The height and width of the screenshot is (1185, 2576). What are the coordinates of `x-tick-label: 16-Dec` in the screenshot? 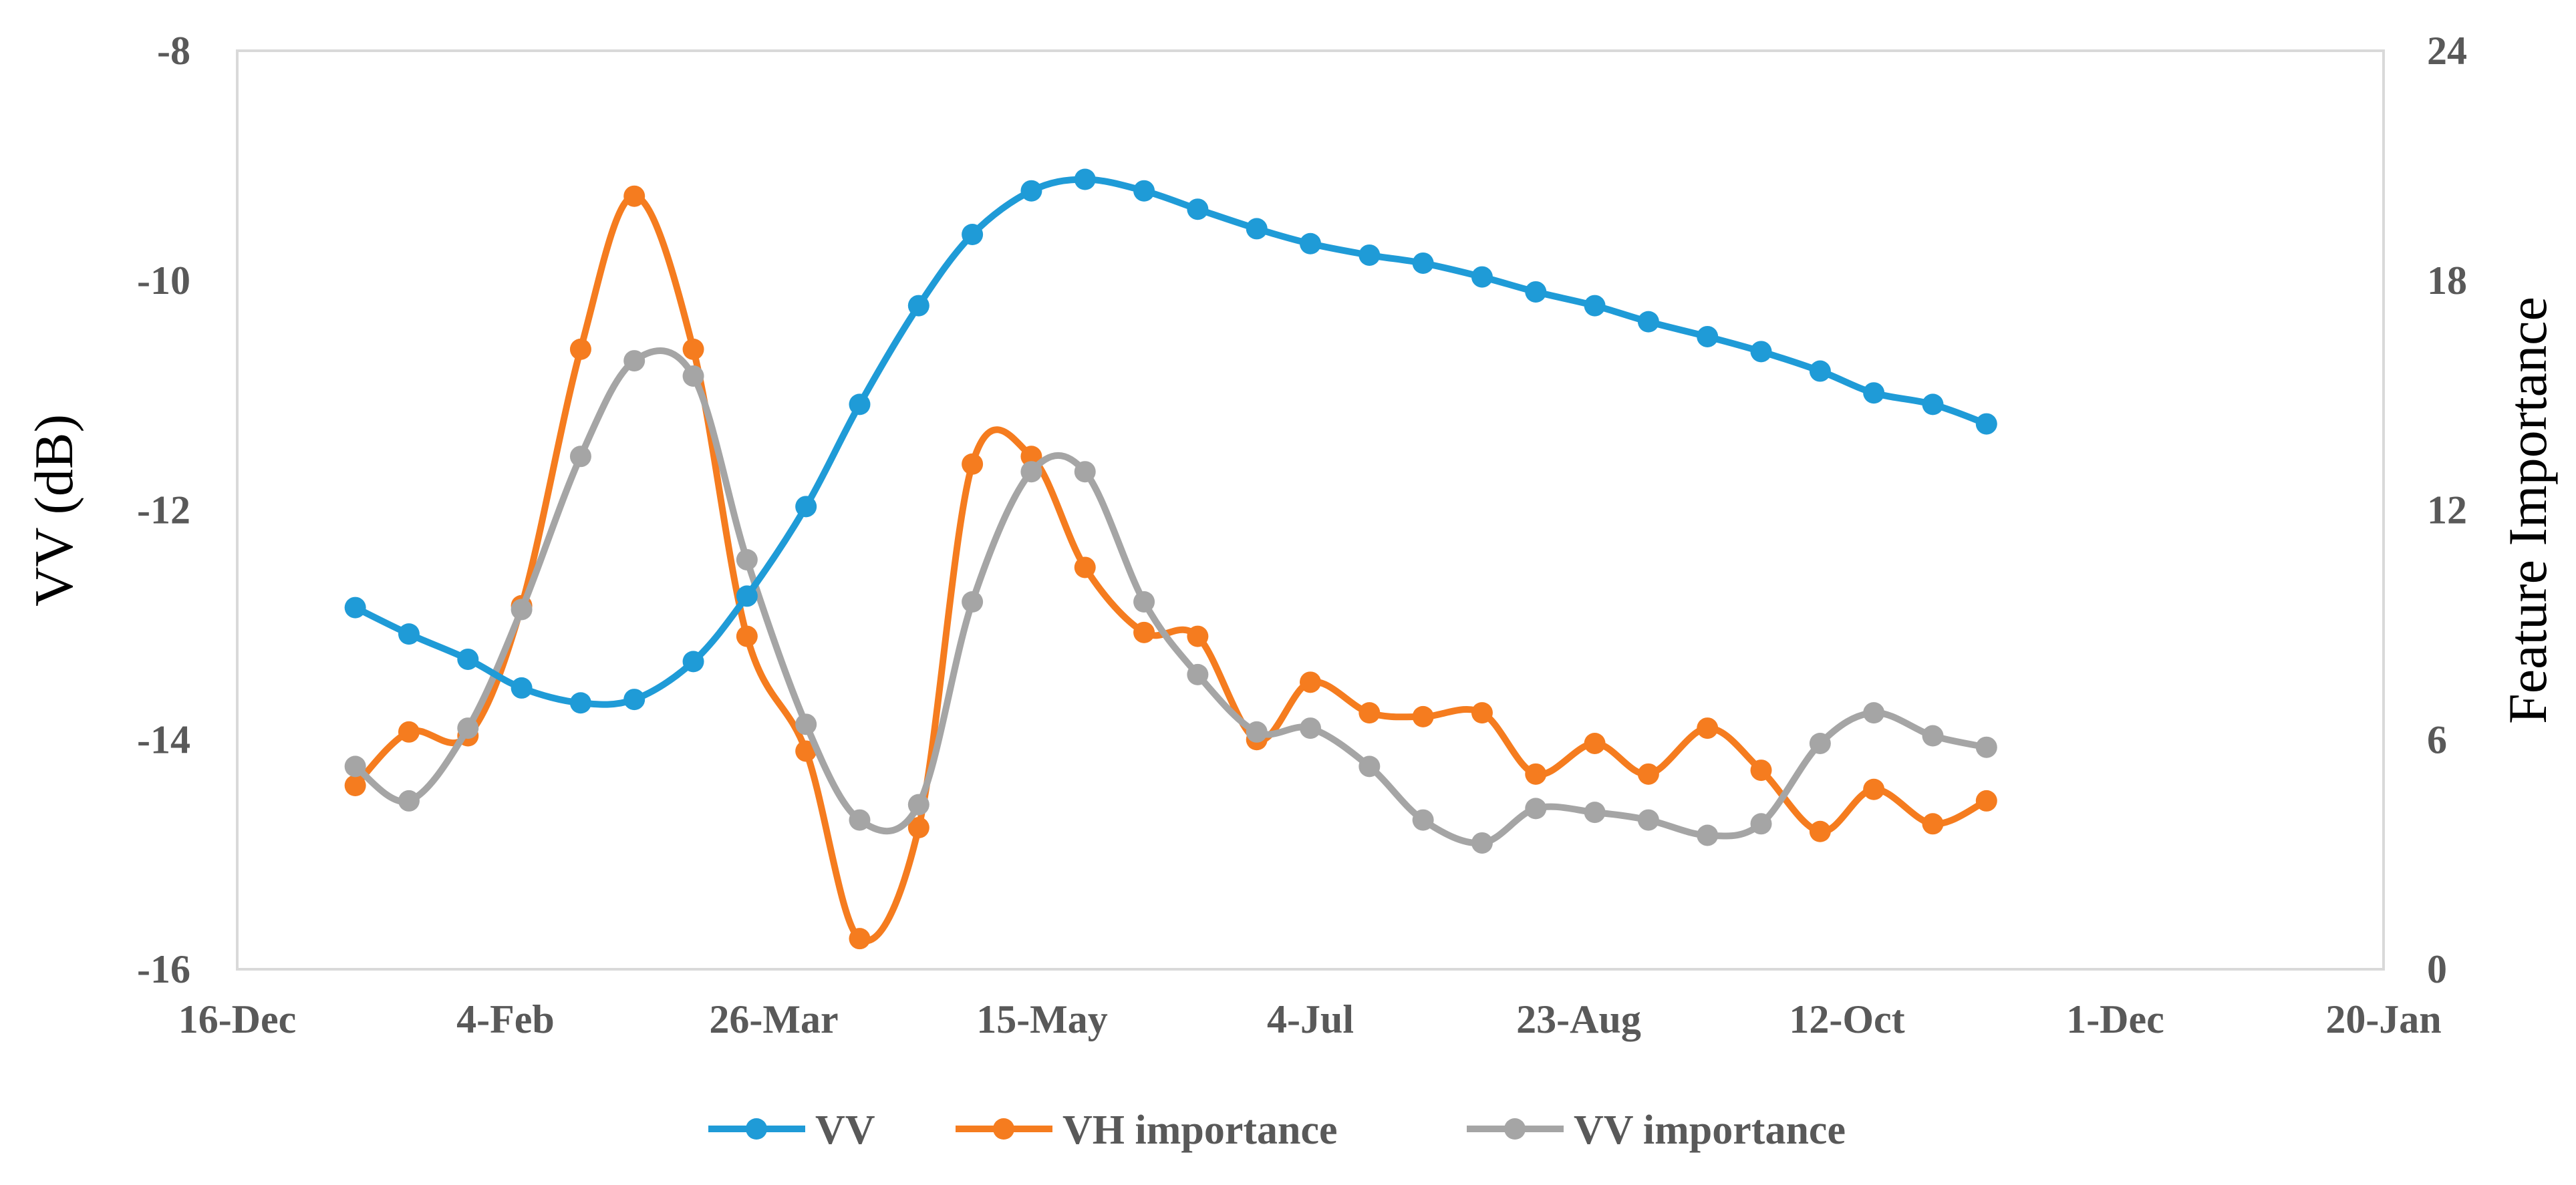 It's located at (237, 1019).